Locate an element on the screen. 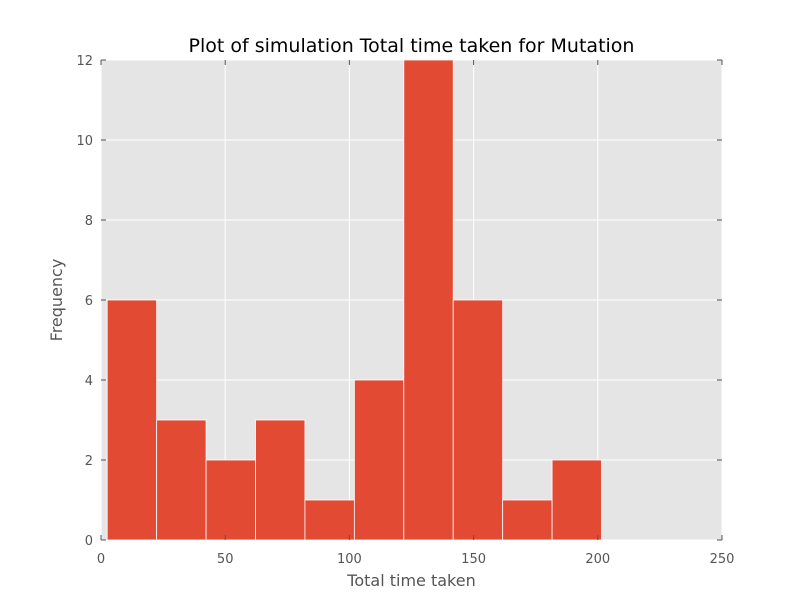 Image resolution: width=800 pixels, height=600 pixels. y-tick-label: 10 is located at coordinates (84, 141).